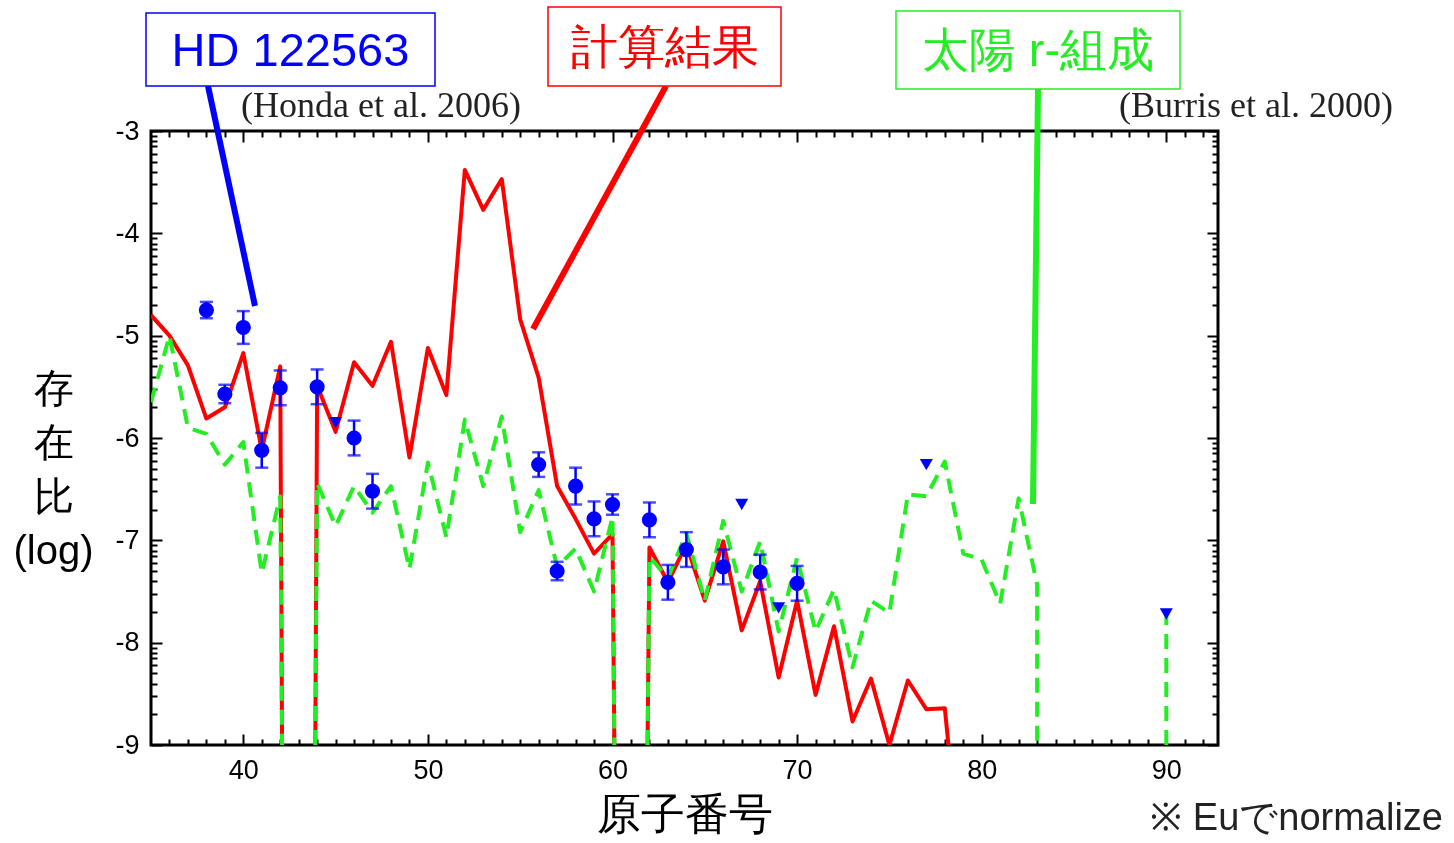 Image resolution: width=1454 pixels, height=843 pixels. I want to click on y-tick-label: -7, so click(127, 539).